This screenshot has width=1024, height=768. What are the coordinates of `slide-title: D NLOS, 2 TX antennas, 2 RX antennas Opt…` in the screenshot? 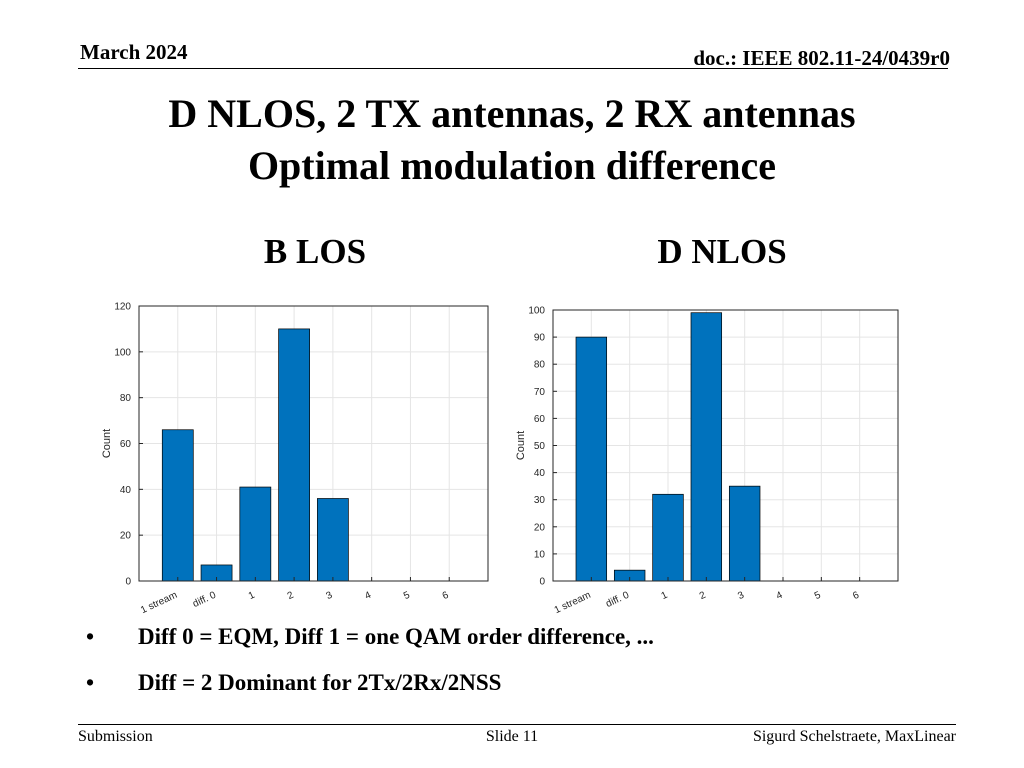 It's located at (512, 140).